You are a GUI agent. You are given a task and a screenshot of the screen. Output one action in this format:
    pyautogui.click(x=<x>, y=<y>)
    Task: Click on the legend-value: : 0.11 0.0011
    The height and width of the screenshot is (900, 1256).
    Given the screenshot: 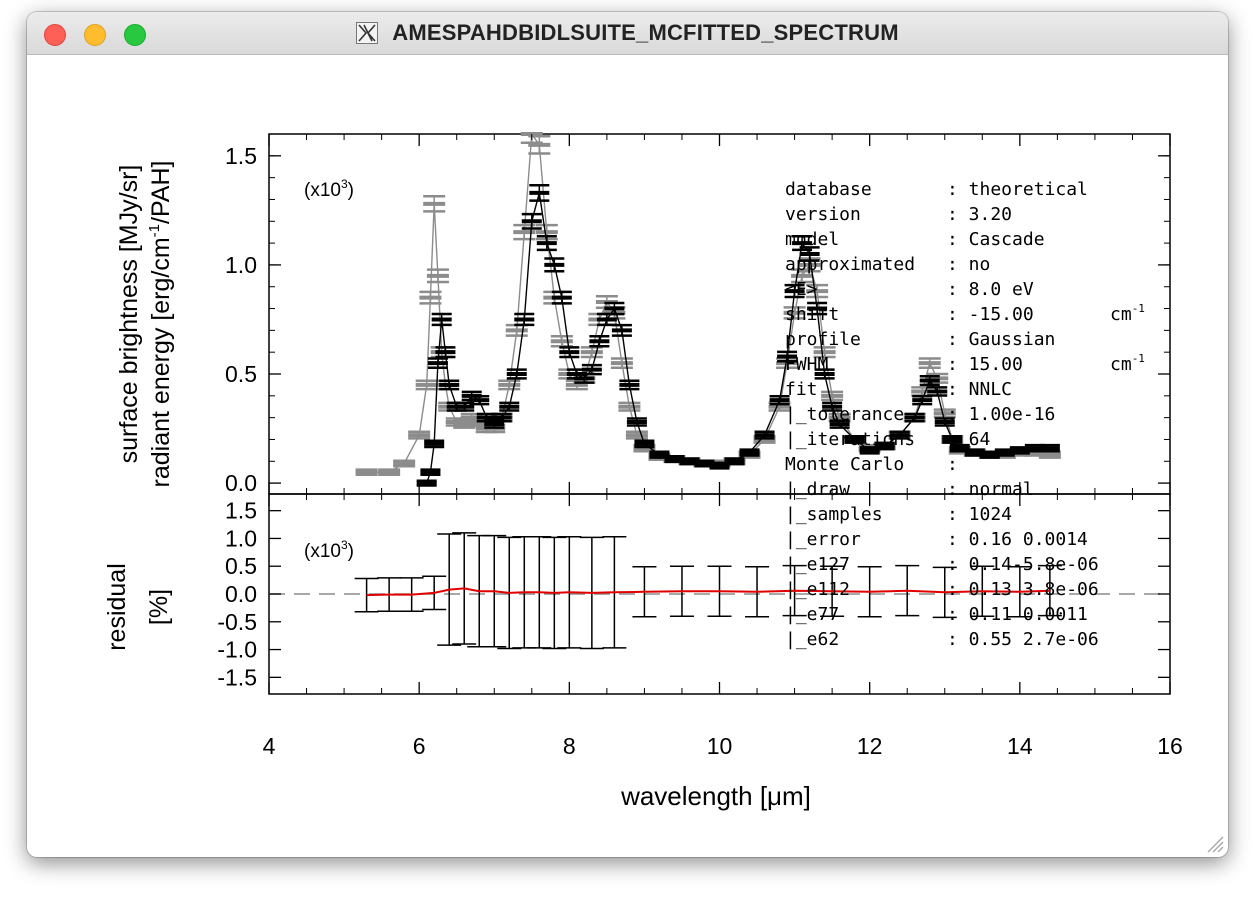 What is the action you would take?
    pyautogui.click(x=1017, y=614)
    